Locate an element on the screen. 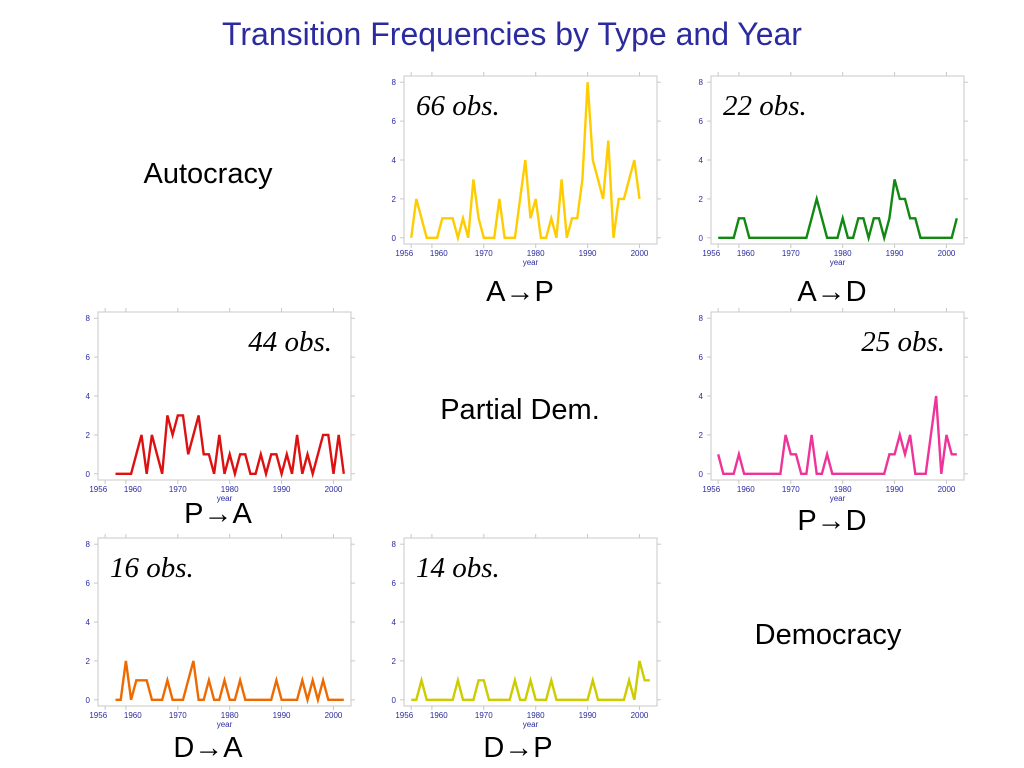 The width and height of the screenshot is (1024, 768). transition-label-dp: D→P is located at coordinates (518, 748).